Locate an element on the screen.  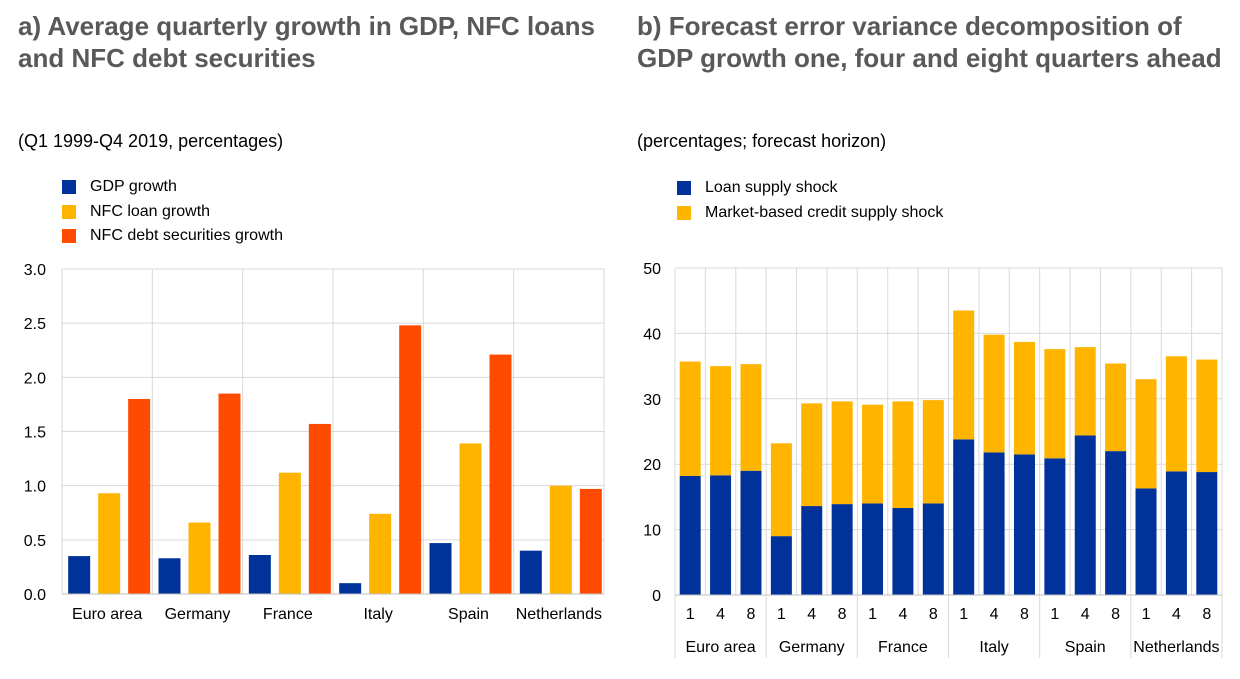
y-tick-label: 2.0 is located at coordinates (35, 378).